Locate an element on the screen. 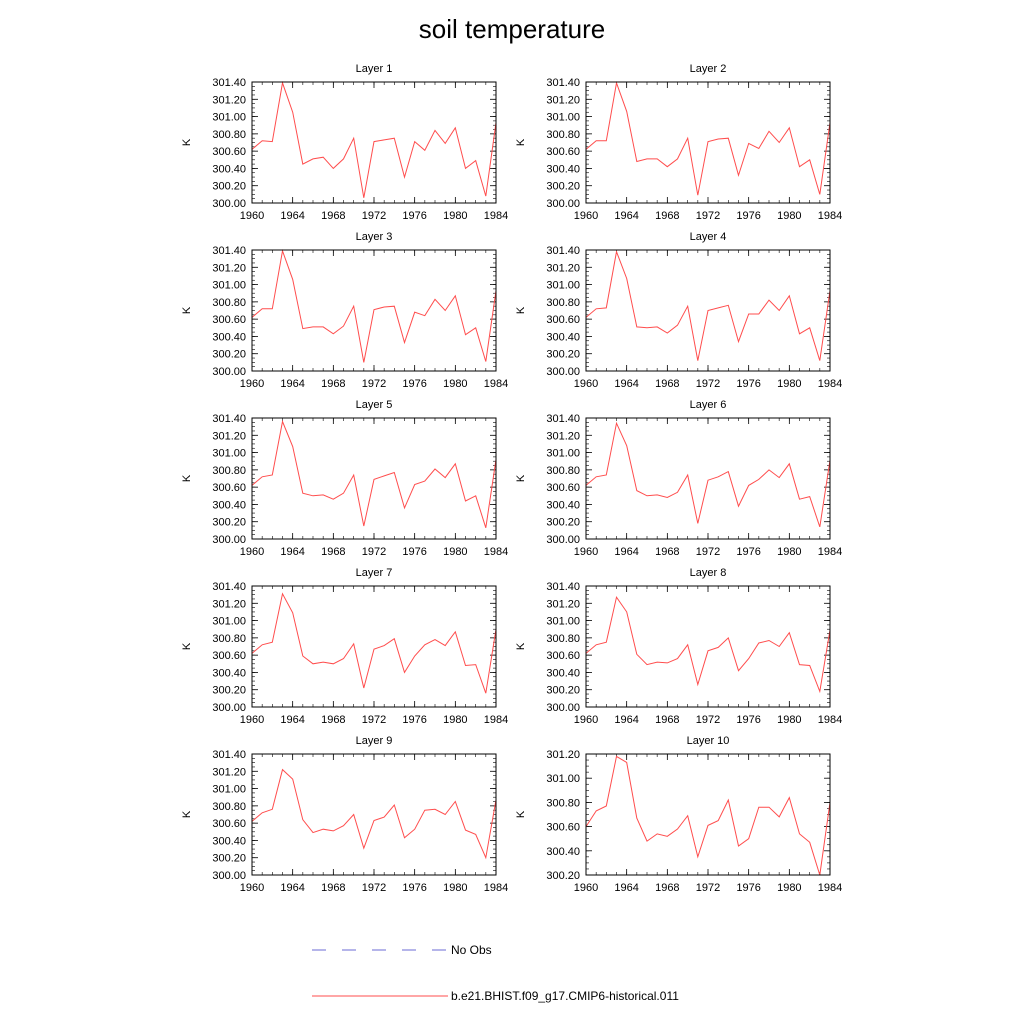 The width and height of the screenshot is (1024, 1024). panel-title: Layer 1 is located at coordinates (374, 69).